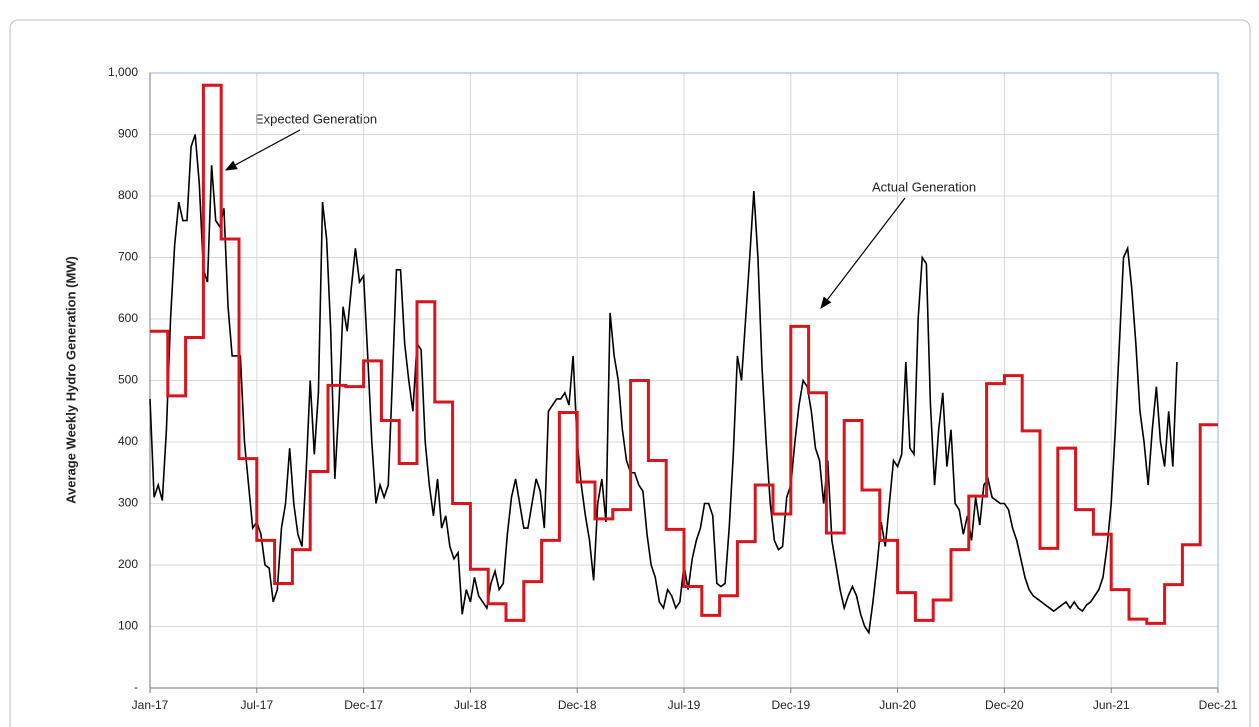 The image size is (1259, 727). Describe the element at coordinates (123, 72) in the screenshot. I see `y-tick-label: 1,000` at that location.